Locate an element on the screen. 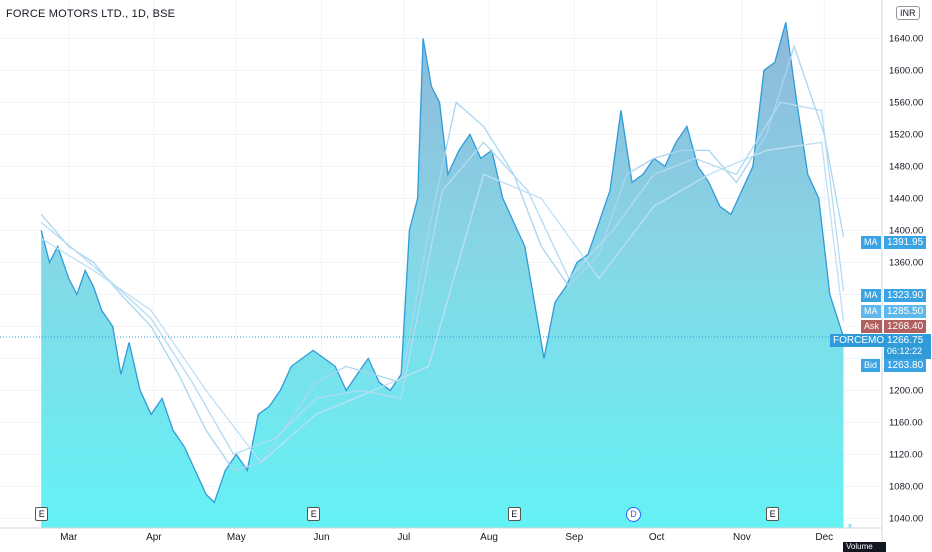  ask-value-tag: 1268.40 is located at coordinates (905, 326).